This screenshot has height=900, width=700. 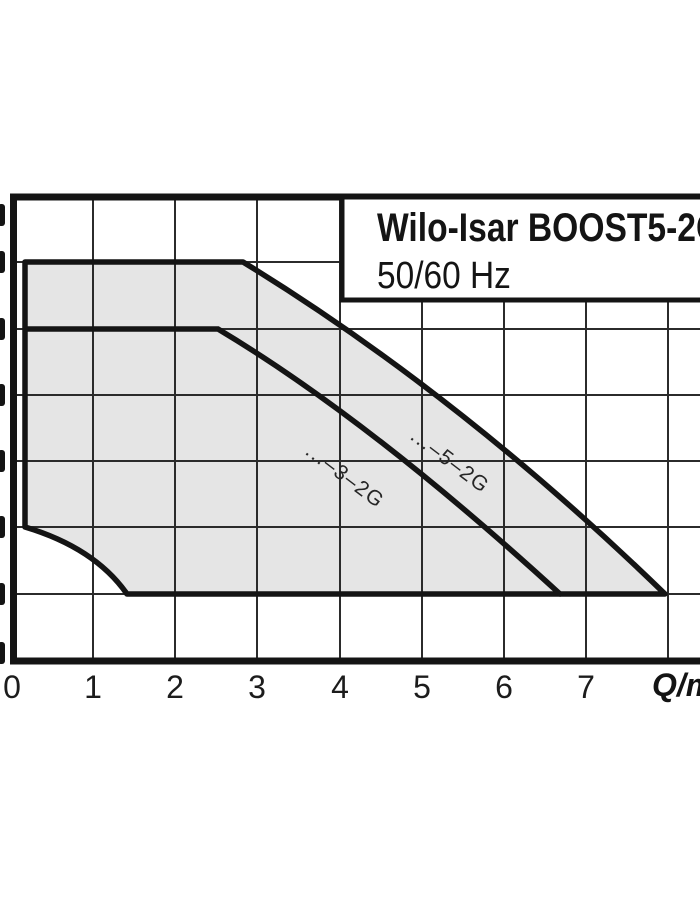 I want to click on x-axis-tick-0: 0, so click(x=12, y=687).